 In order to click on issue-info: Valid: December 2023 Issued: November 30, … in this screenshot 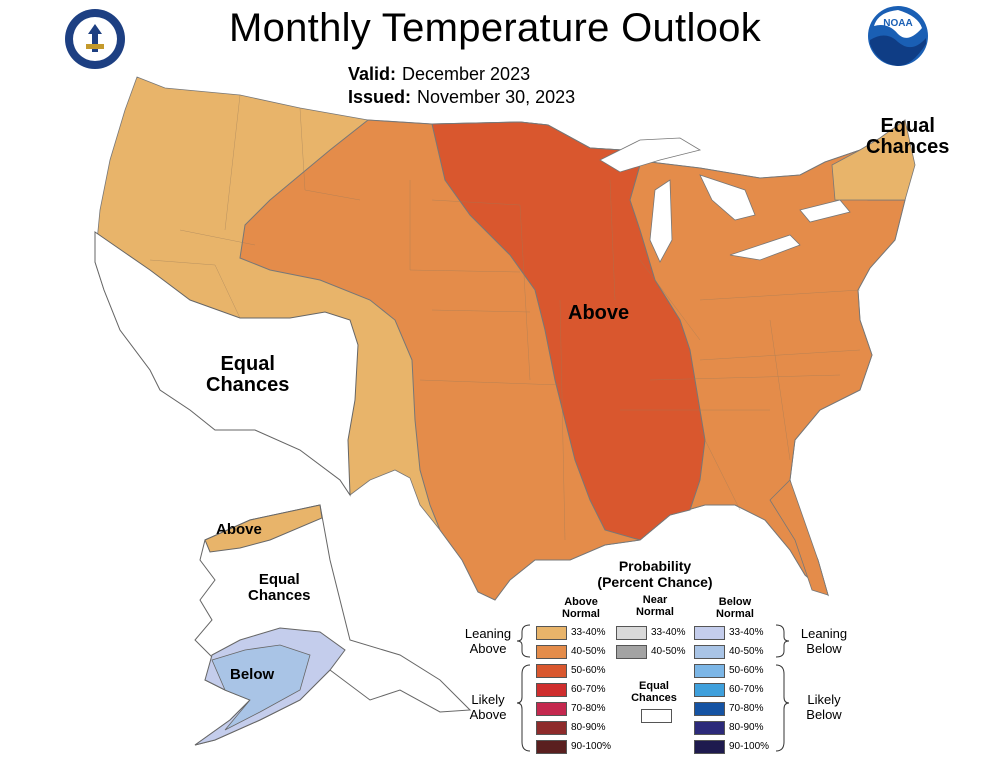, I will do `click(461, 86)`.